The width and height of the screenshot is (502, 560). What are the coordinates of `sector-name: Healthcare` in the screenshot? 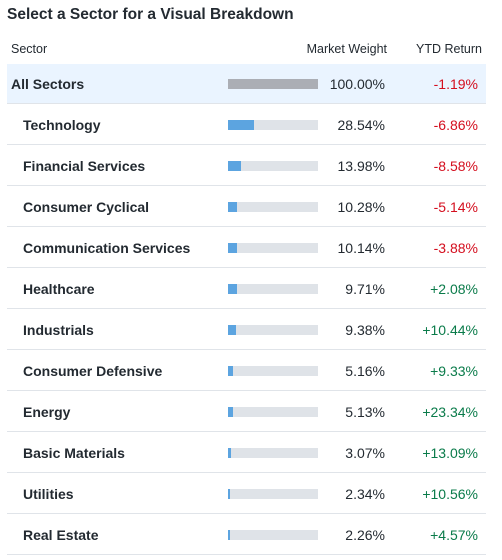 It's located at (59, 288).